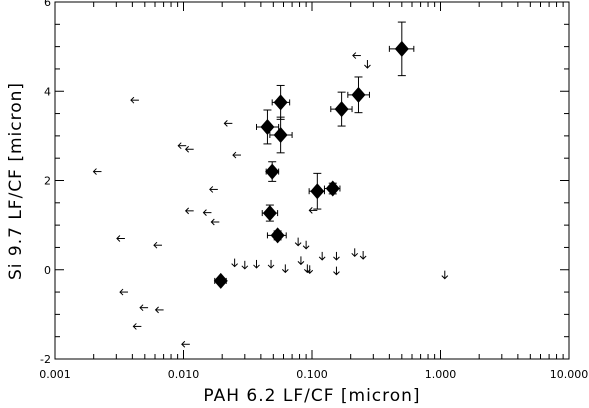 This screenshot has height=408, width=589. What do you see at coordinates (47, 4) in the screenshot?
I see `y-tick-label: 6` at bounding box center [47, 4].